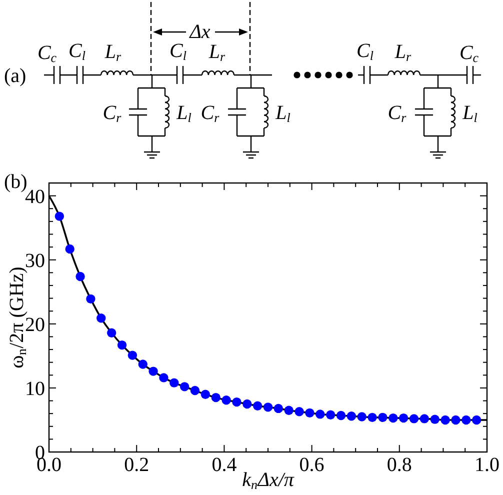 The width and height of the screenshot is (503, 495). Describe the element at coordinates (15, 76) in the screenshot. I see `text: (a)` at that location.